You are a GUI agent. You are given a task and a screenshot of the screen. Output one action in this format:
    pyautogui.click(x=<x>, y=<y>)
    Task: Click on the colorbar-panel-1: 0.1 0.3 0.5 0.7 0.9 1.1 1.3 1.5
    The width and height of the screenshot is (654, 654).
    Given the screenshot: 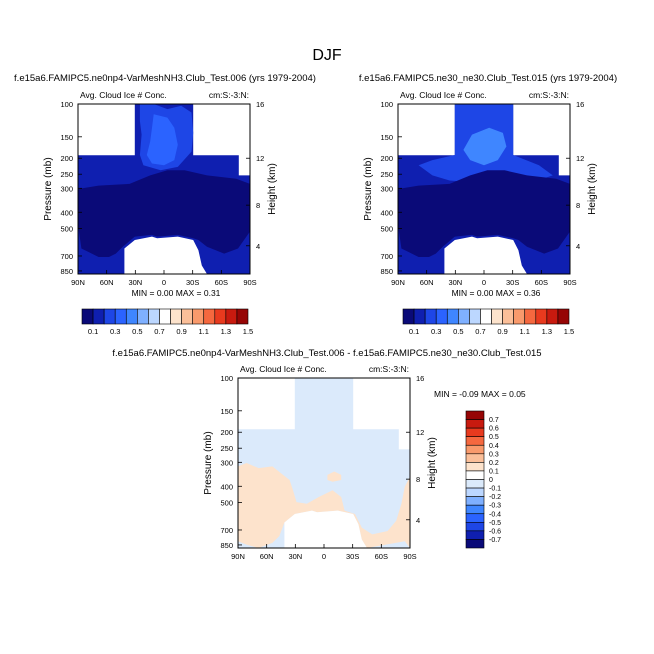 What is the action you would take?
    pyautogui.click(x=167, y=322)
    